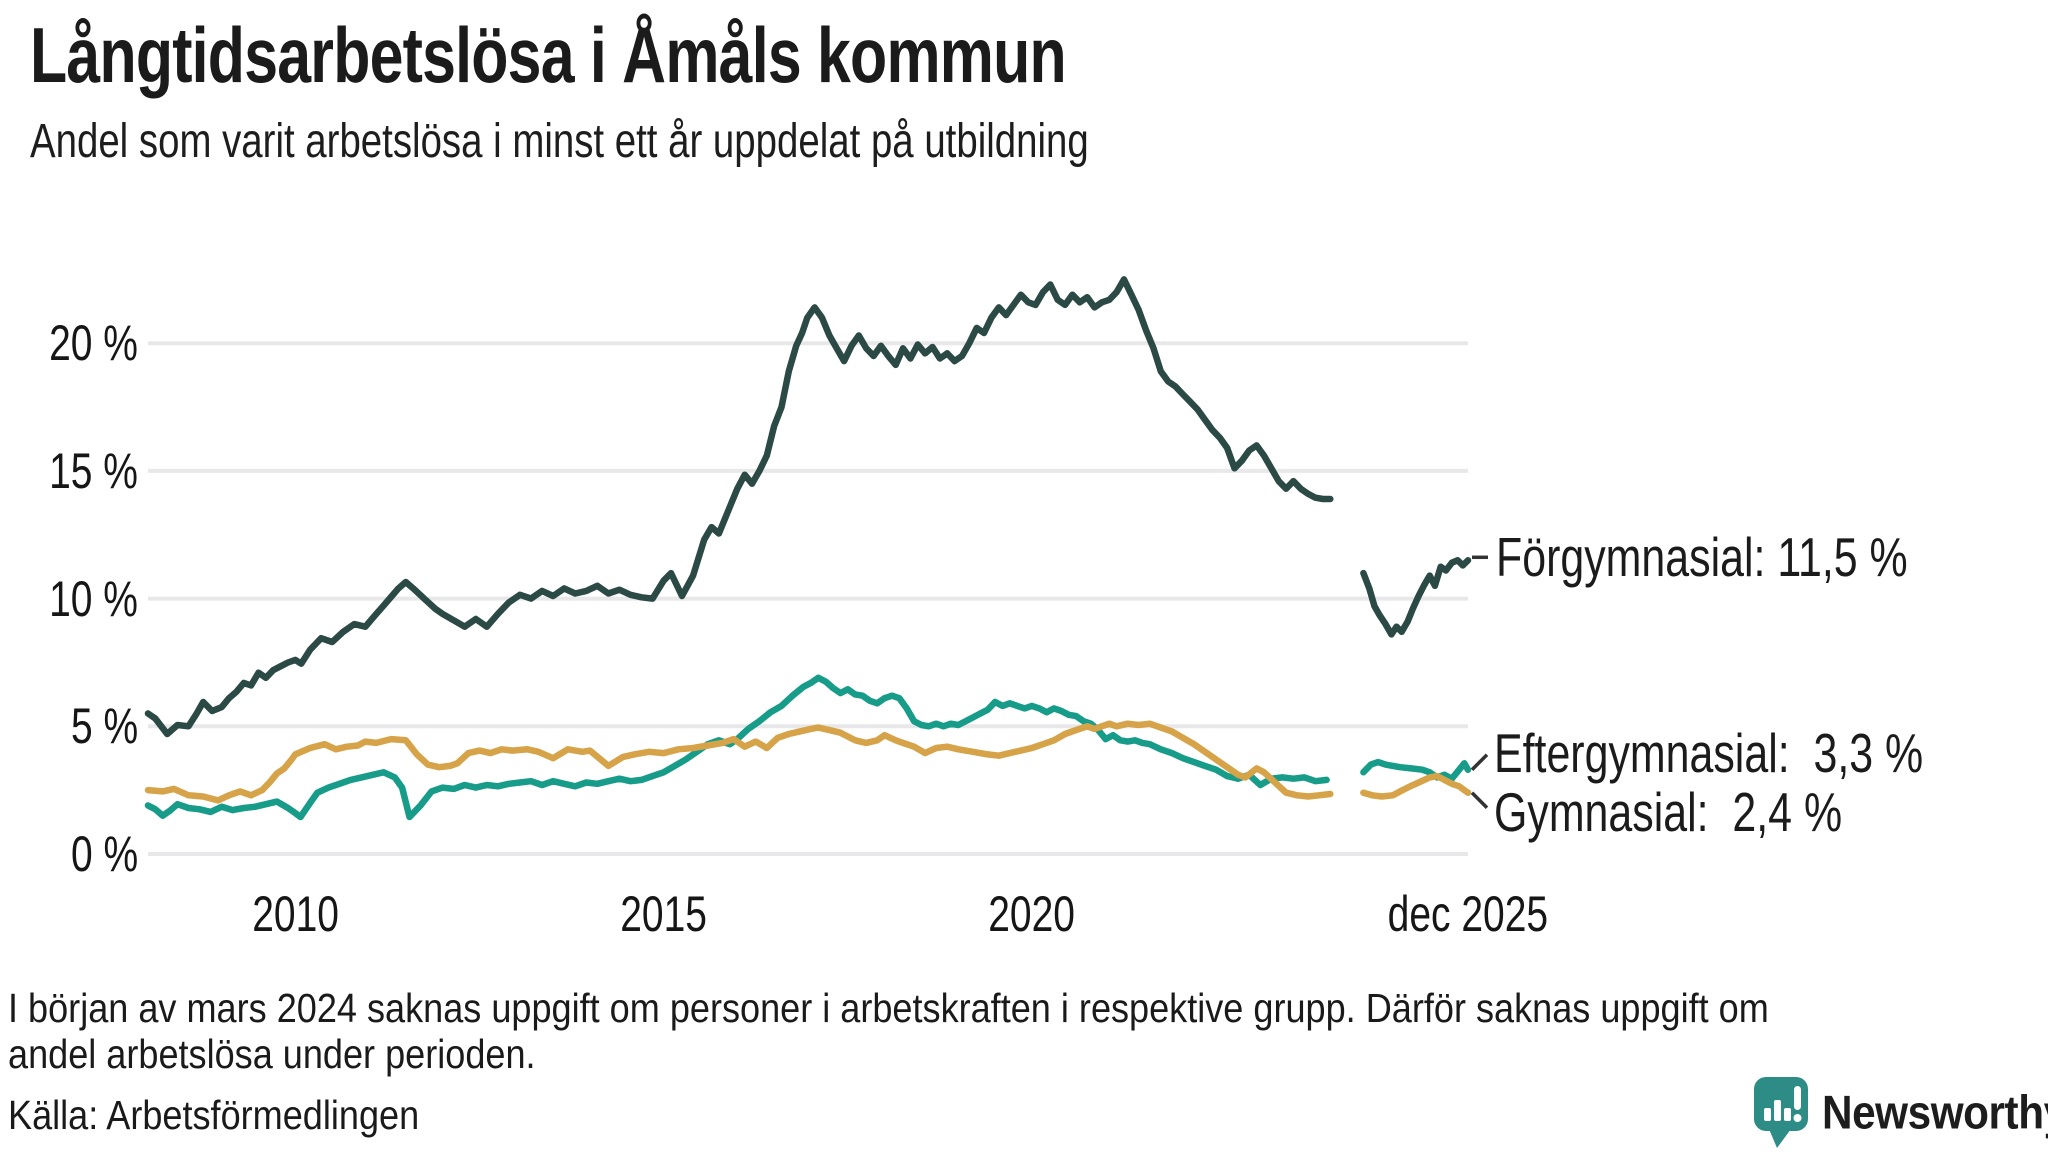 The image size is (2048, 1152). I want to click on series-label-eftergymnasial: Eftergymnasial: 3,3 %, so click(1709, 752).